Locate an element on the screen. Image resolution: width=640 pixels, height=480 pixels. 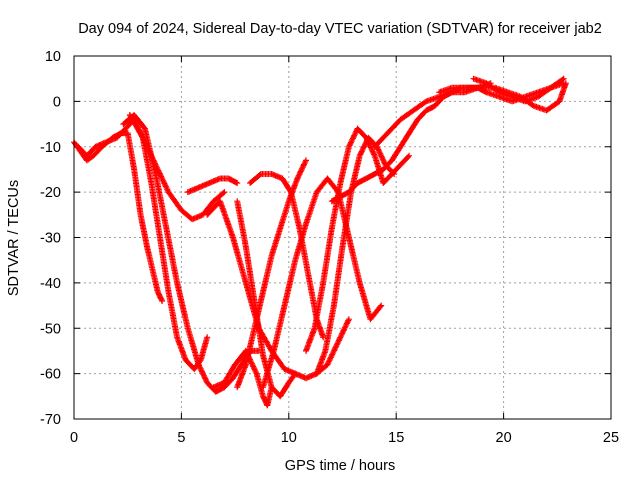
y-axis-label: SDTVAR / TECUs is located at coordinates (14, 238).